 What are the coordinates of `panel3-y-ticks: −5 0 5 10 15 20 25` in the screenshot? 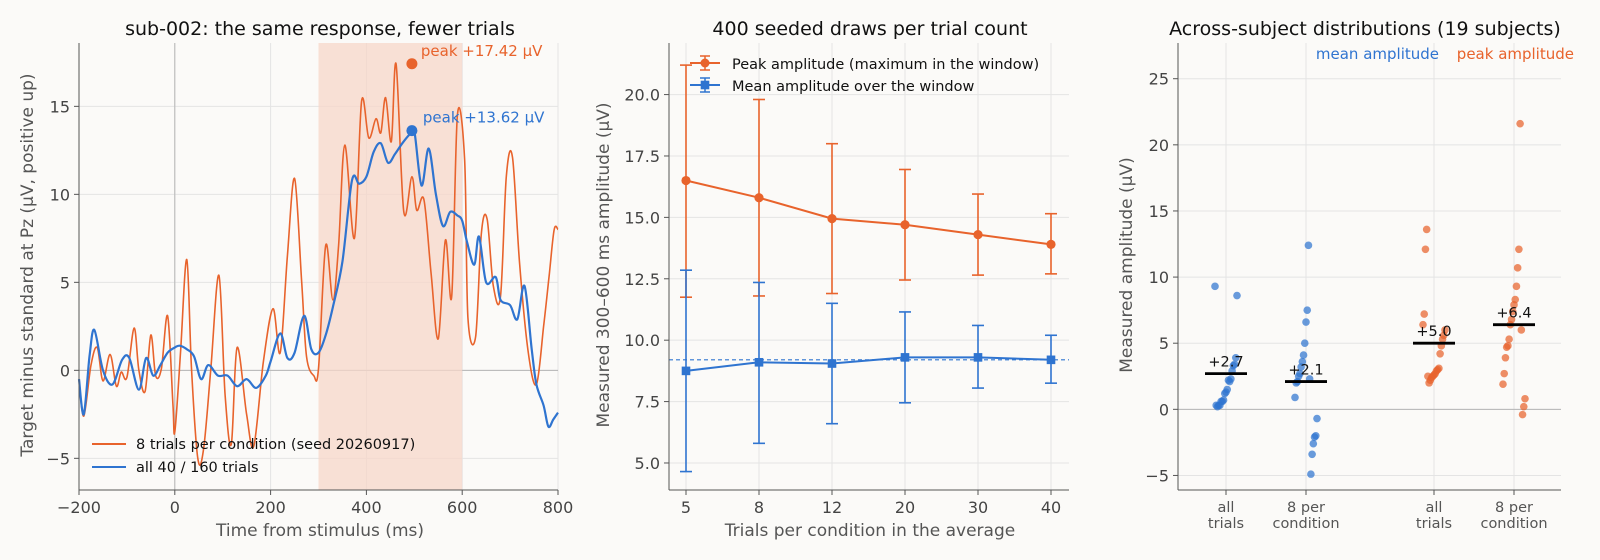 It's located at (1161, 277).